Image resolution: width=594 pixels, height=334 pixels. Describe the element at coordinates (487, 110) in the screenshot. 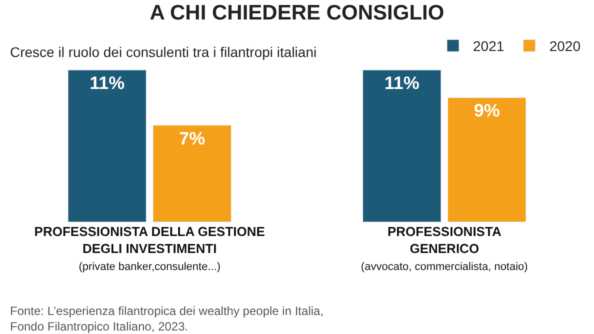

I see `data-label: 9%` at that location.